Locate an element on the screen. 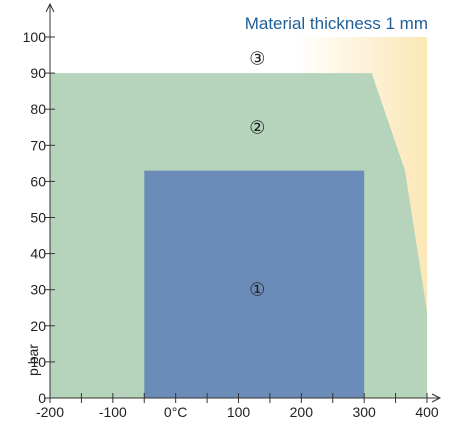 Image resolution: width=455 pixels, height=428 pixels. y-axis-arrow is located at coordinates (50, 7).